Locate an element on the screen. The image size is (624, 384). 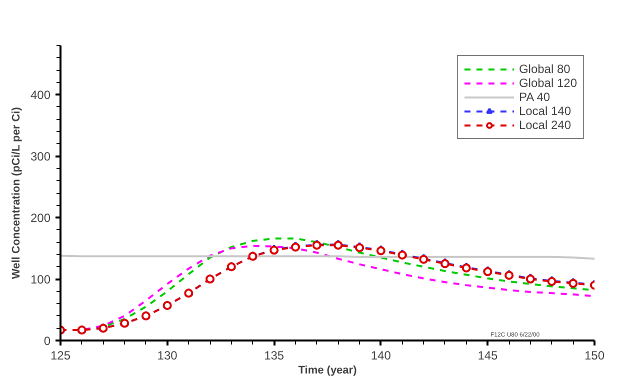
x-tick-label: 135 is located at coordinates (274, 355).